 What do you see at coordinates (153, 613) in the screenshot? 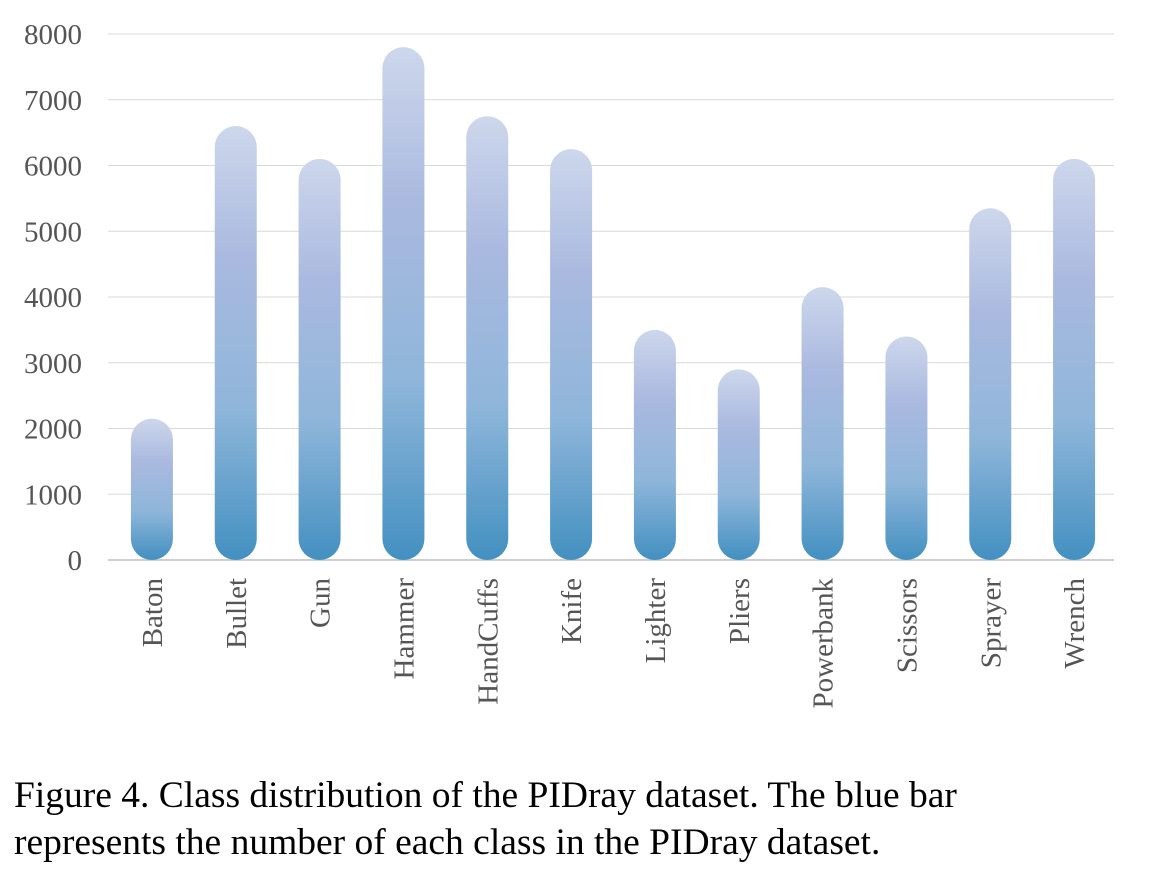
I see `x-tick-label-baton: Baton` at bounding box center [153, 613].